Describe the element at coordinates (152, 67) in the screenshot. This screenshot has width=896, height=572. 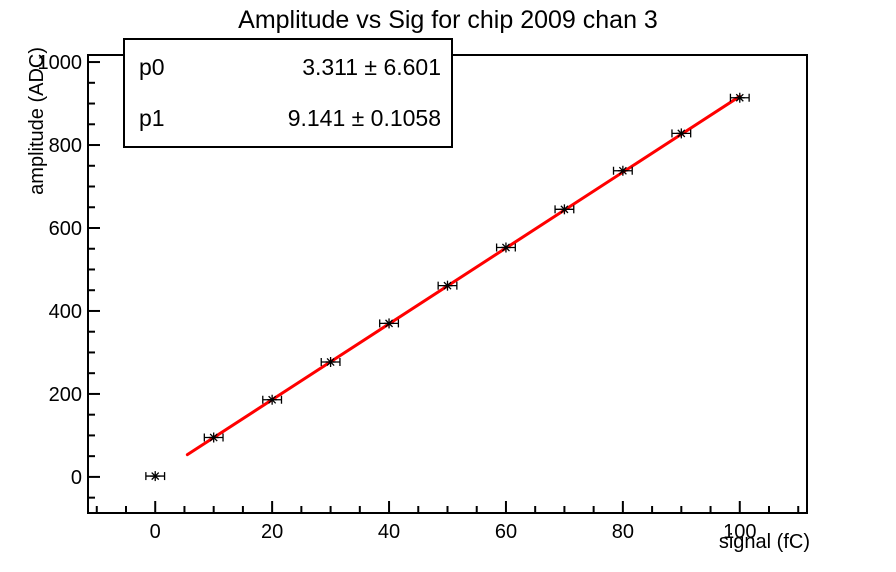
I see `stats-p0-label: p0` at that location.